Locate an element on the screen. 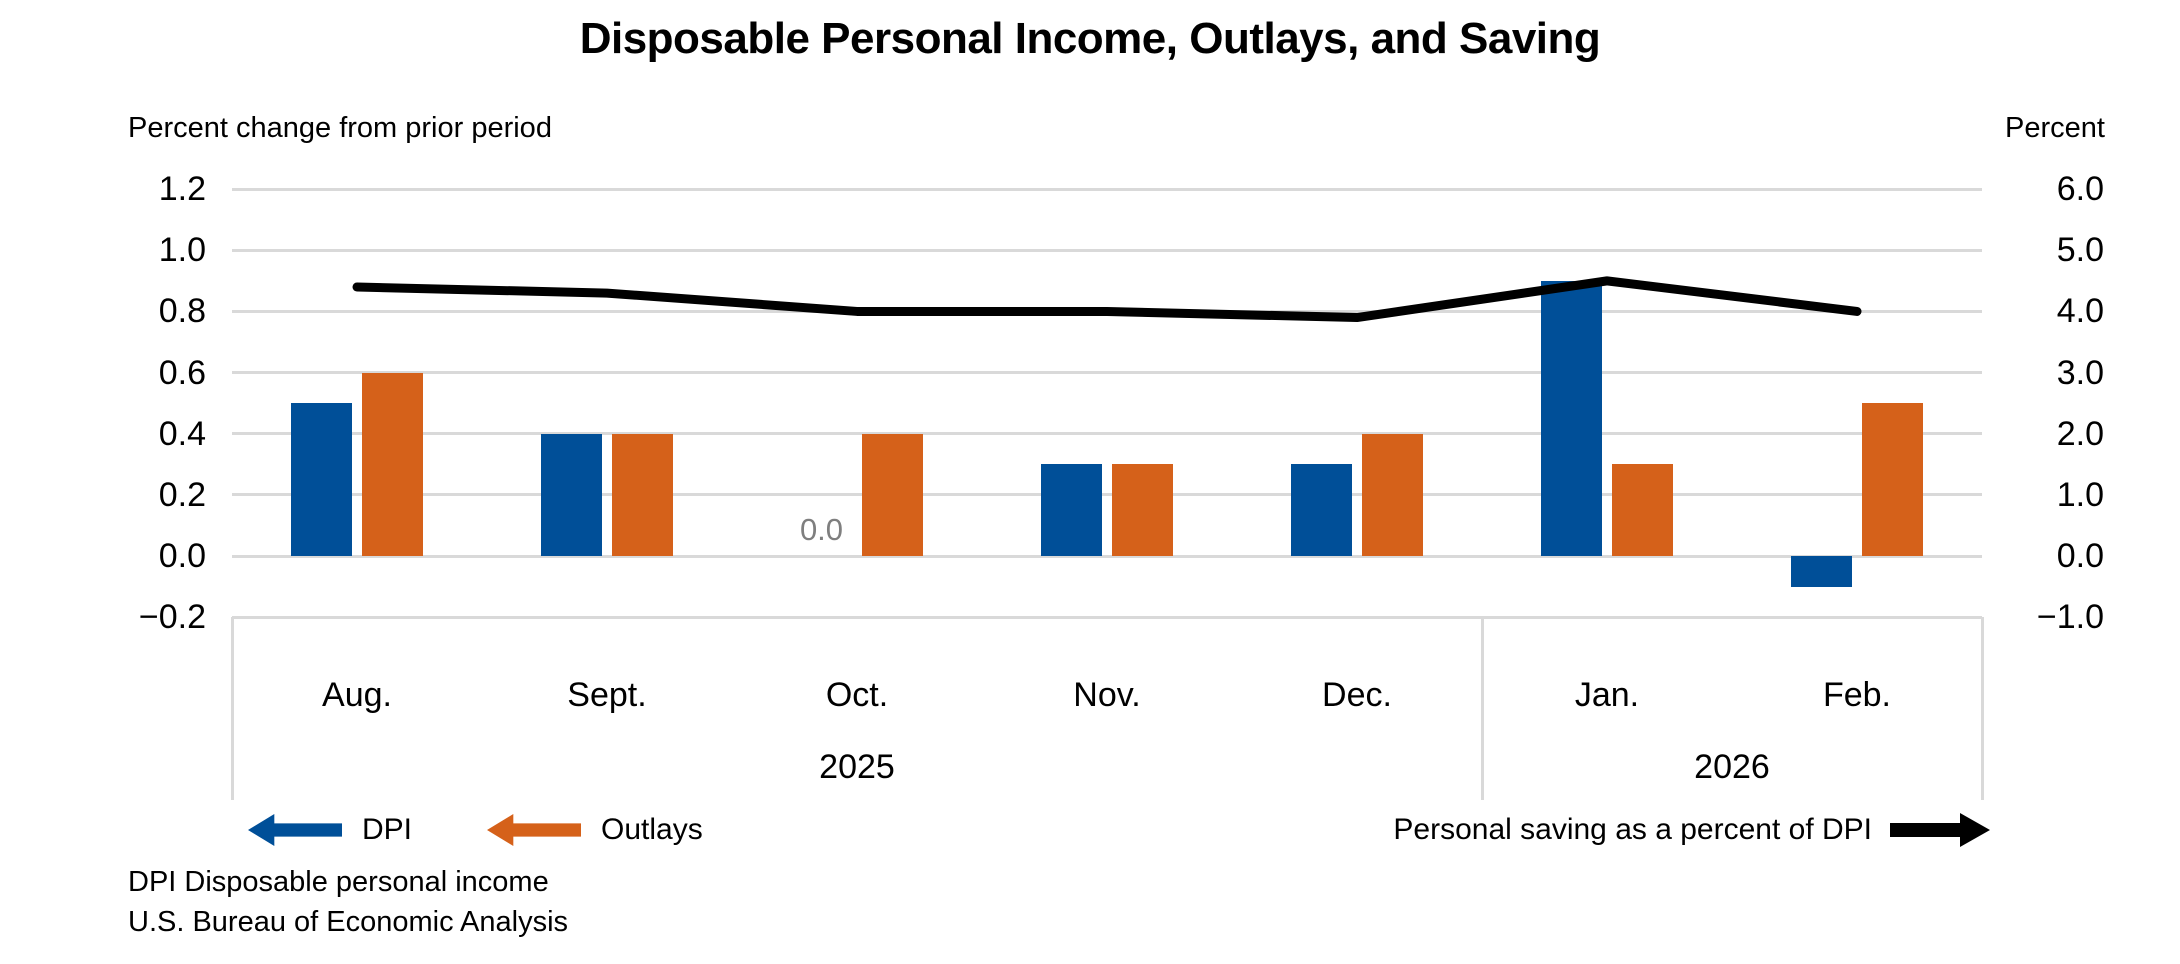 The image size is (2180, 964). bar-outlays-jan is located at coordinates (1642, 510).